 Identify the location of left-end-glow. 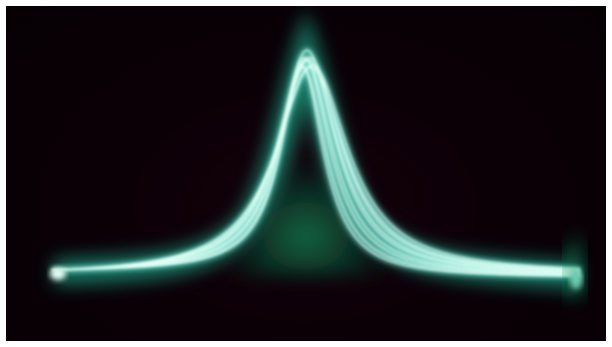
(58, 274).